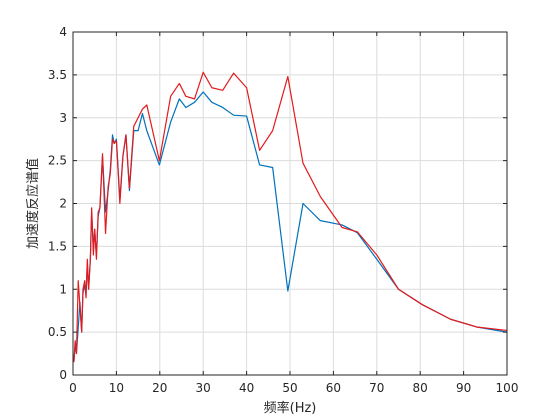  What do you see at coordinates (57, 332) in the screenshot?
I see `y-tick-label: 0.5` at bounding box center [57, 332].